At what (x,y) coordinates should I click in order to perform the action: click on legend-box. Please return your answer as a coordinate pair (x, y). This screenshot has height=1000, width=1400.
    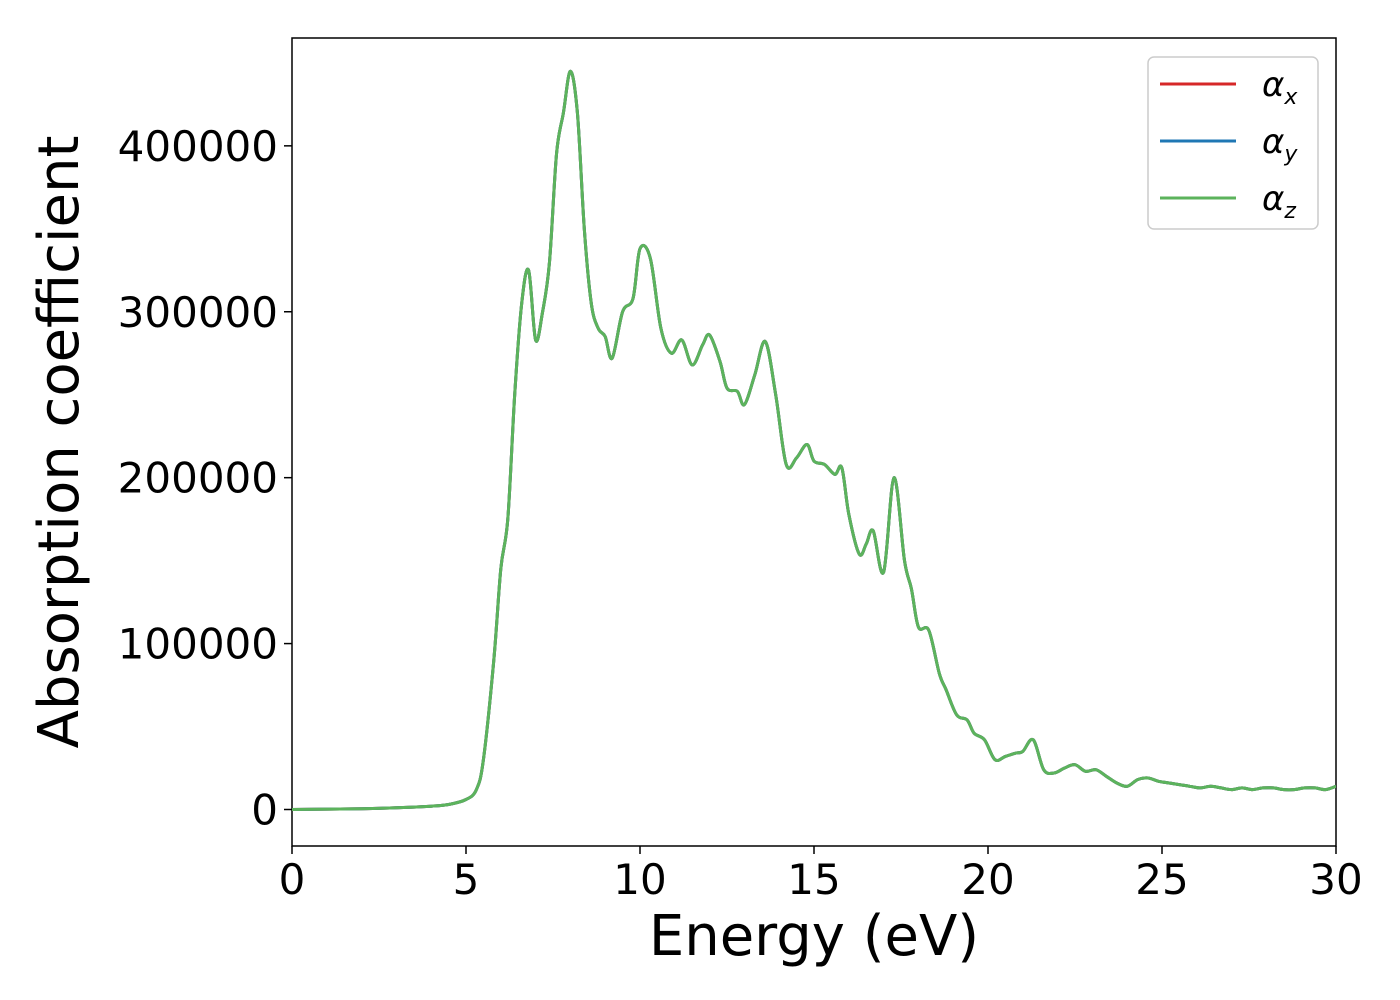
    Looking at the image, I should click on (1233, 143).